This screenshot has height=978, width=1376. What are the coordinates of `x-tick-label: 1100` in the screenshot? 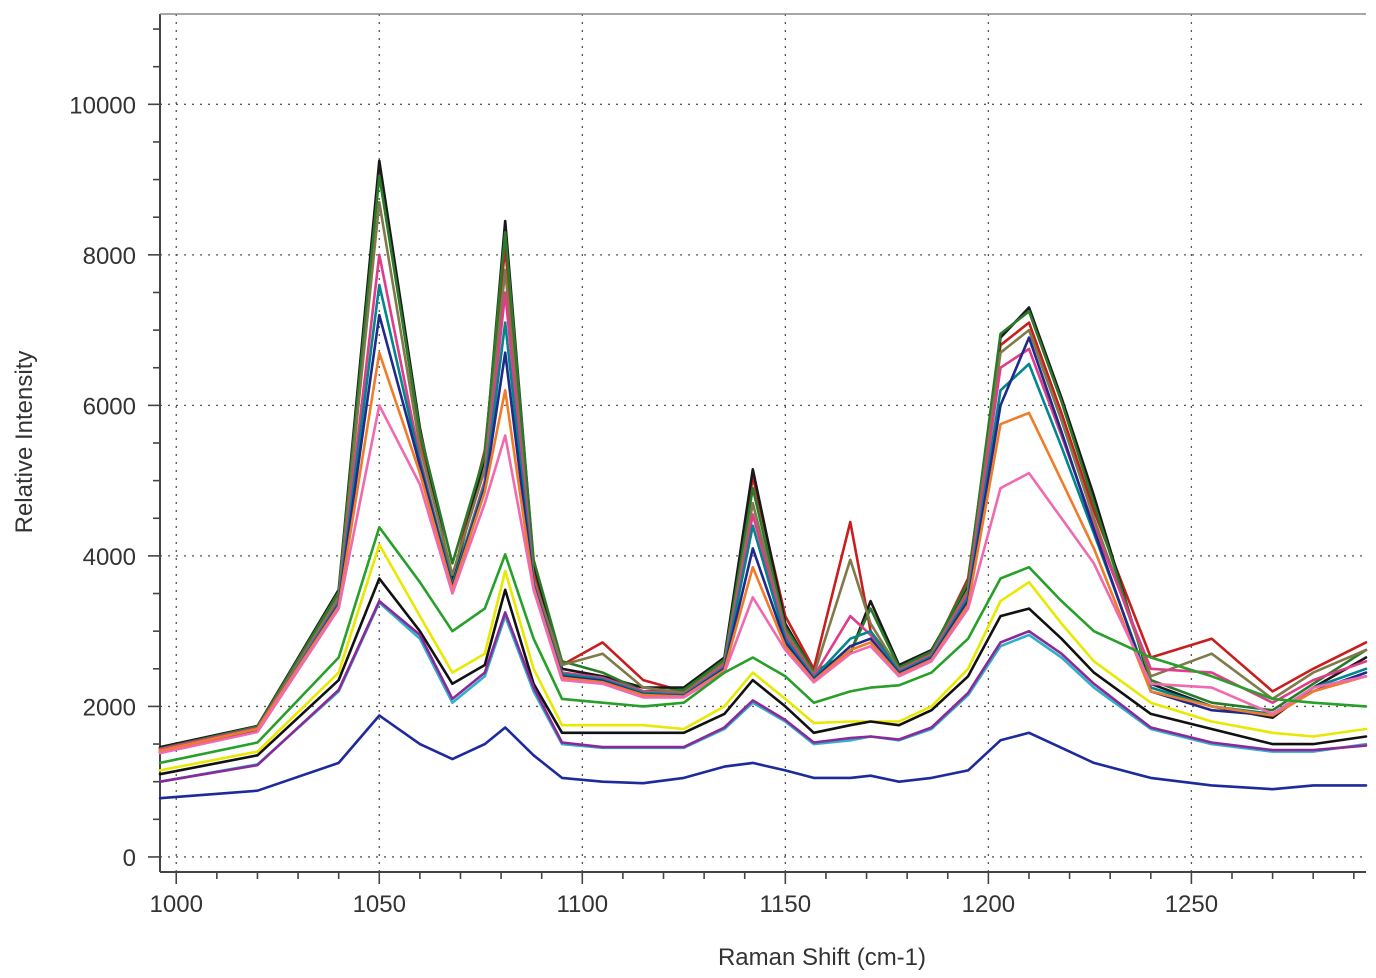 It's located at (582, 904).